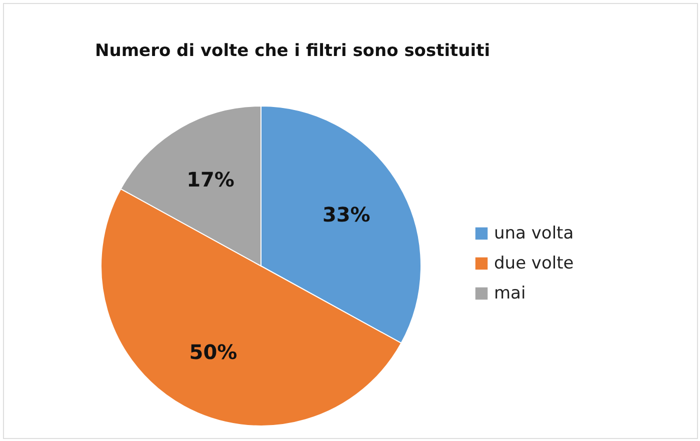  What do you see at coordinates (292, 51) in the screenshot?
I see `chart-title: Numero di volte che i filtri sono sostituiti` at bounding box center [292, 51].